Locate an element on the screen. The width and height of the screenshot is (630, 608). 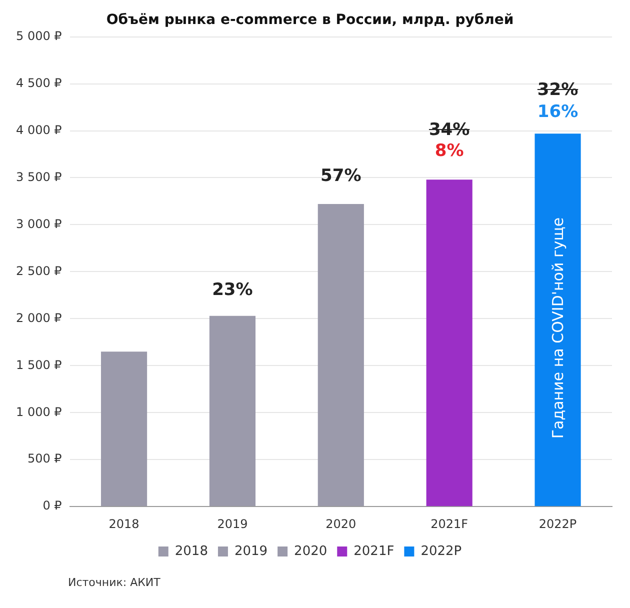
annotation: 57% is located at coordinates (341, 176).